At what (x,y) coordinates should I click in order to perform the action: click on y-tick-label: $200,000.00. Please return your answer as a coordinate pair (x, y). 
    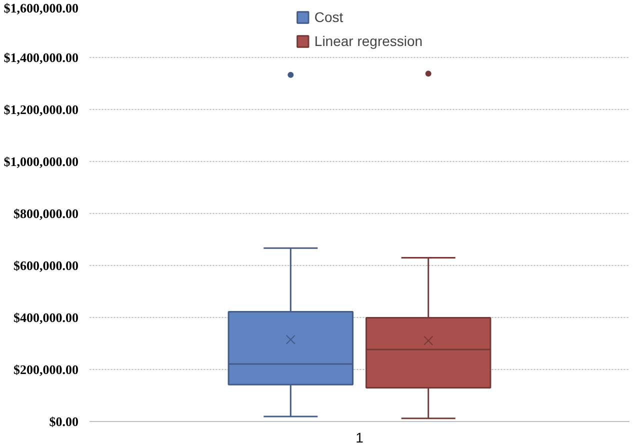
    Looking at the image, I should click on (46, 369).